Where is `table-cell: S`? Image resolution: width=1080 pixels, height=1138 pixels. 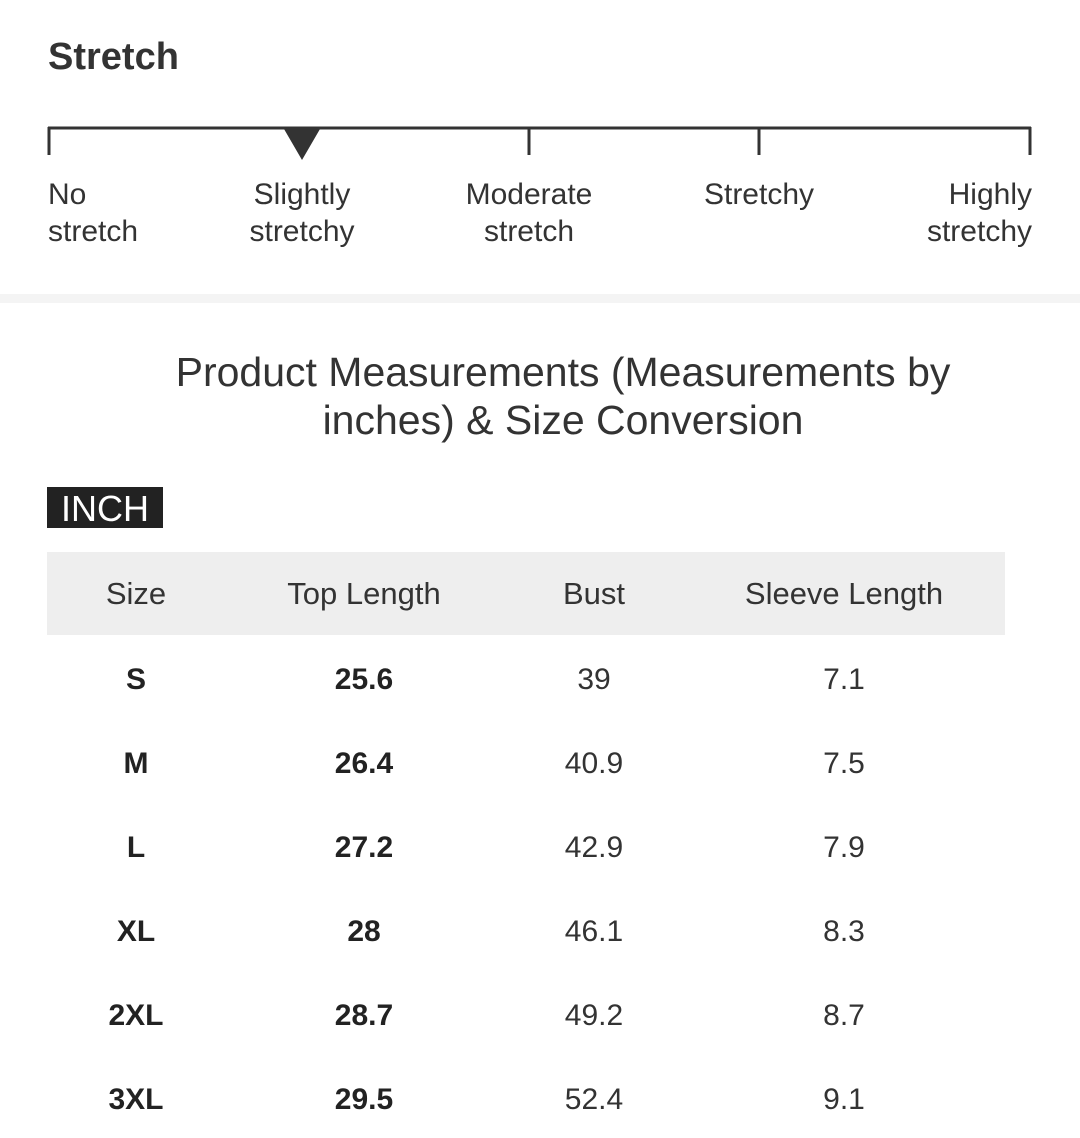
table-cell: S is located at coordinates (135, 679).